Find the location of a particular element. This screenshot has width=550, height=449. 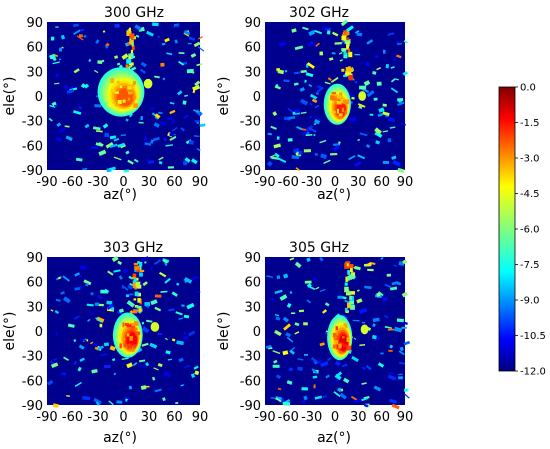

x-tick-label: 90 is located at coordinates (200, 417).